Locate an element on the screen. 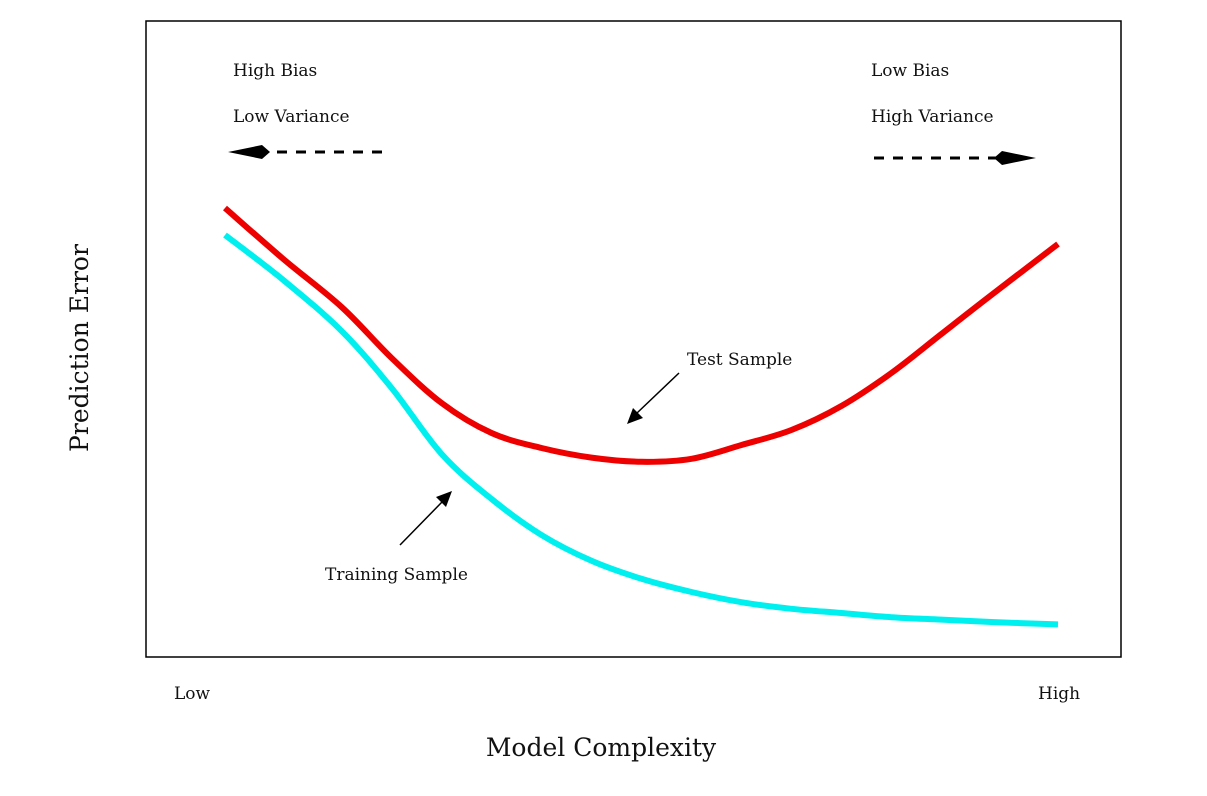 Image resolution: width=1207 pixels, height=796 pixels. high-variance-label: High Variance is located at coordinates (932, 117).